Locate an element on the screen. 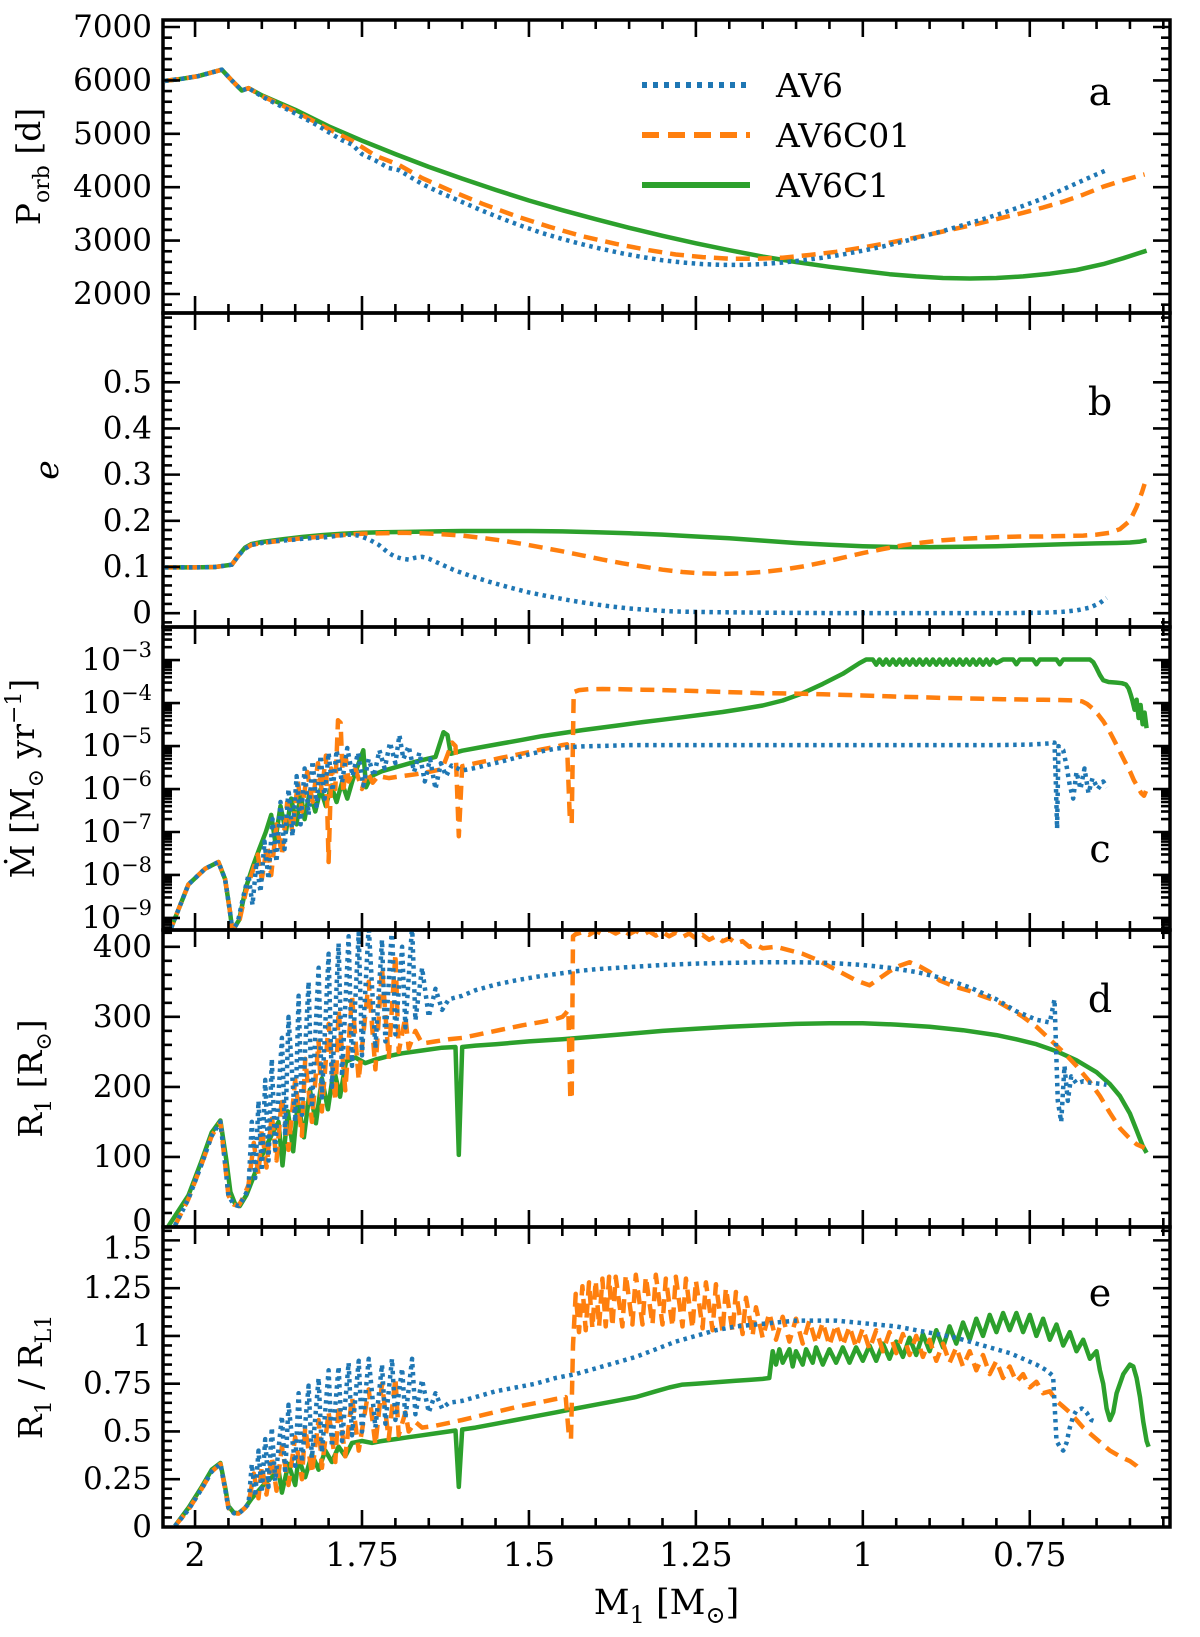 The height and width of the screenshot is (1637, 1200). curve-av6c01-panel-d is located at coordinates (659, 1078).